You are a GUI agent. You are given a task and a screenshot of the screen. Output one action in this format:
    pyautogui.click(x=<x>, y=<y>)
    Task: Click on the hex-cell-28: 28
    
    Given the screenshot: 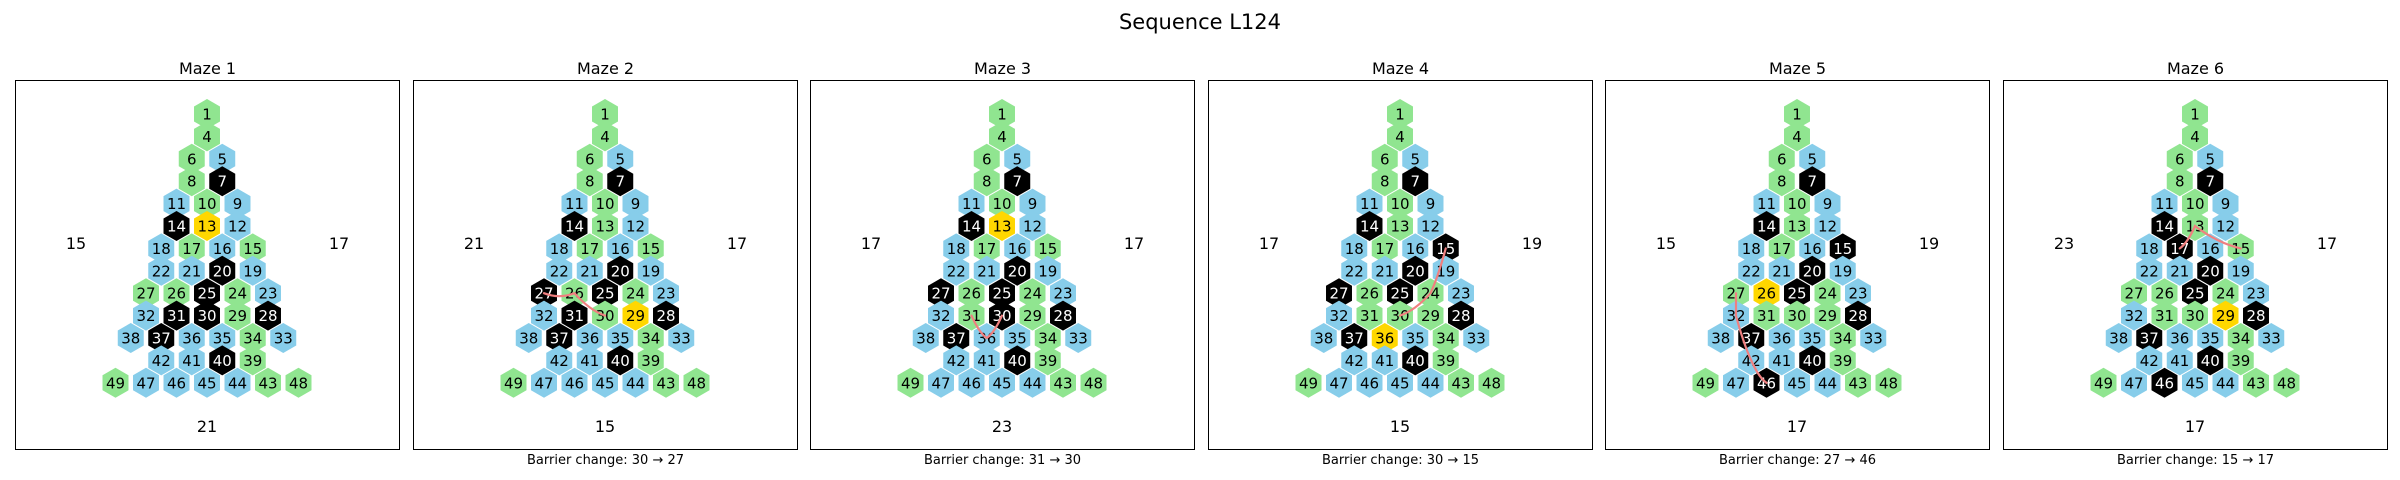 What is the action you would take?
    pyautogui.click(x=2256, y=315)
    